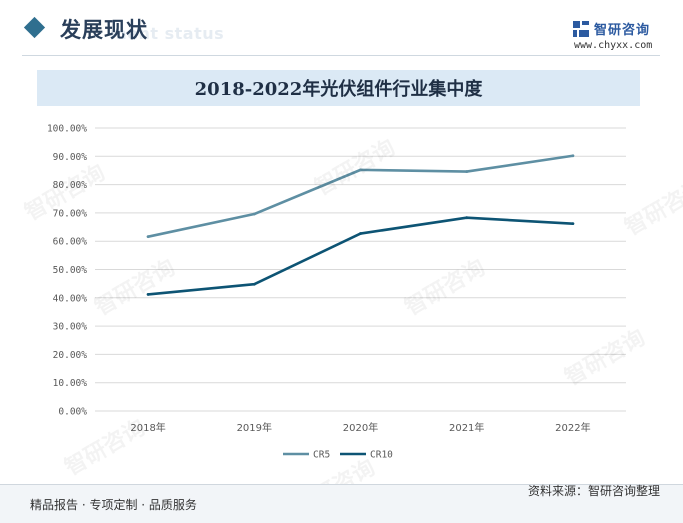  Describe the element at coordinates (72, 412) in the screenshot. I see `y-tick-label: 0.00%` at that location.